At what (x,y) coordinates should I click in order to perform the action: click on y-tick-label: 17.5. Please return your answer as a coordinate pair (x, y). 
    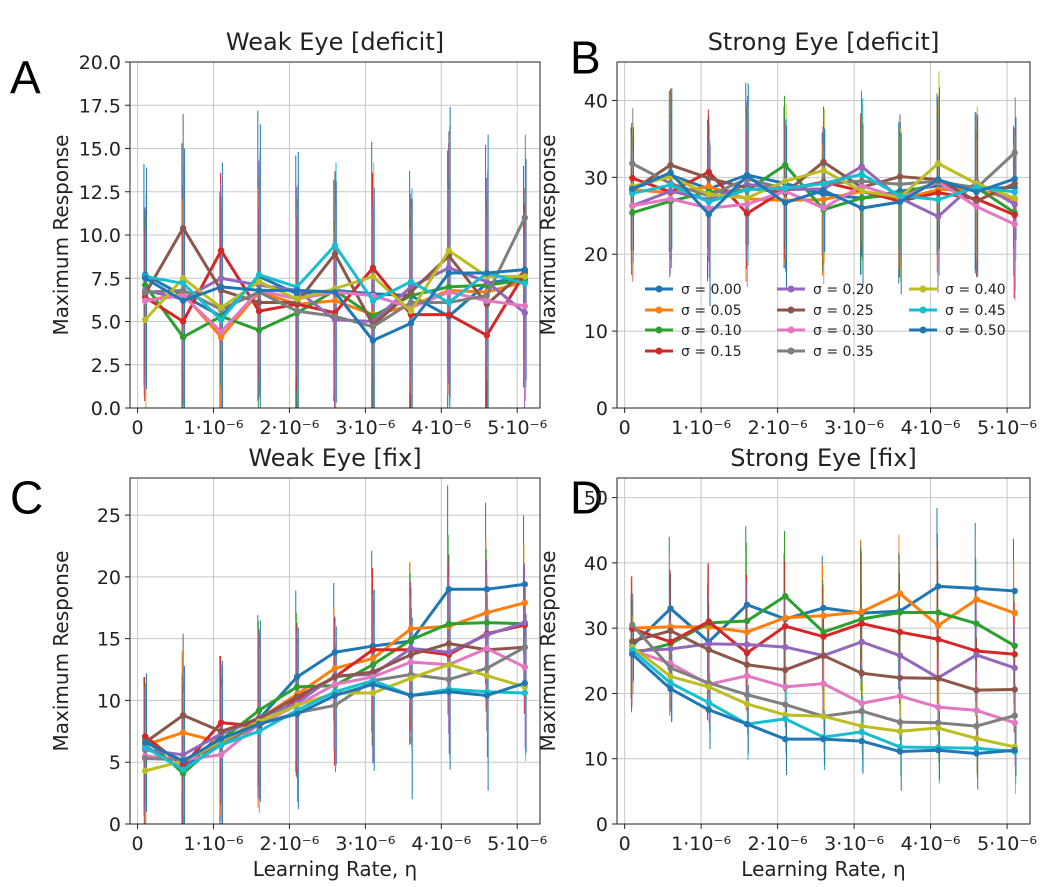
    Looking at the image, I should click on (100, 106).